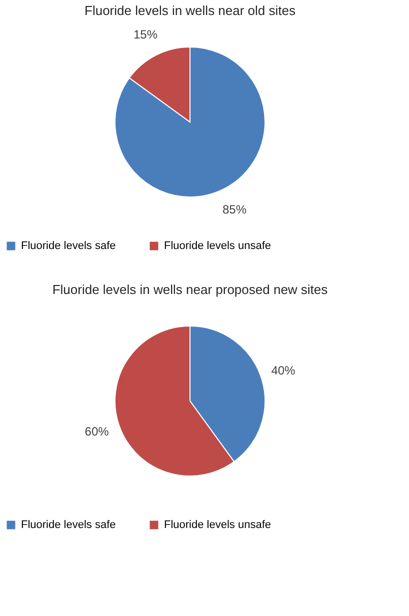  What do you see at coordinates (97, 431) in the screenshot?
I see `data-label: 60%` at bounding box center [97, 431].